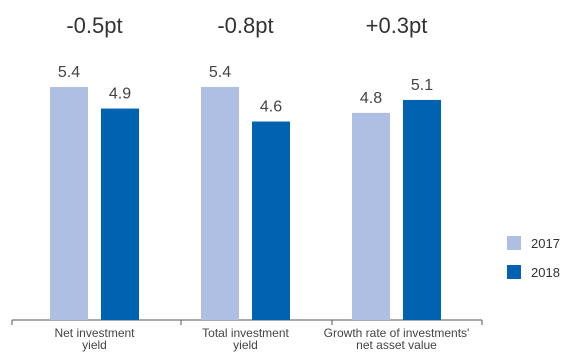  I want to click on category-label-0-line-0: Net investment, so click(94, 333).